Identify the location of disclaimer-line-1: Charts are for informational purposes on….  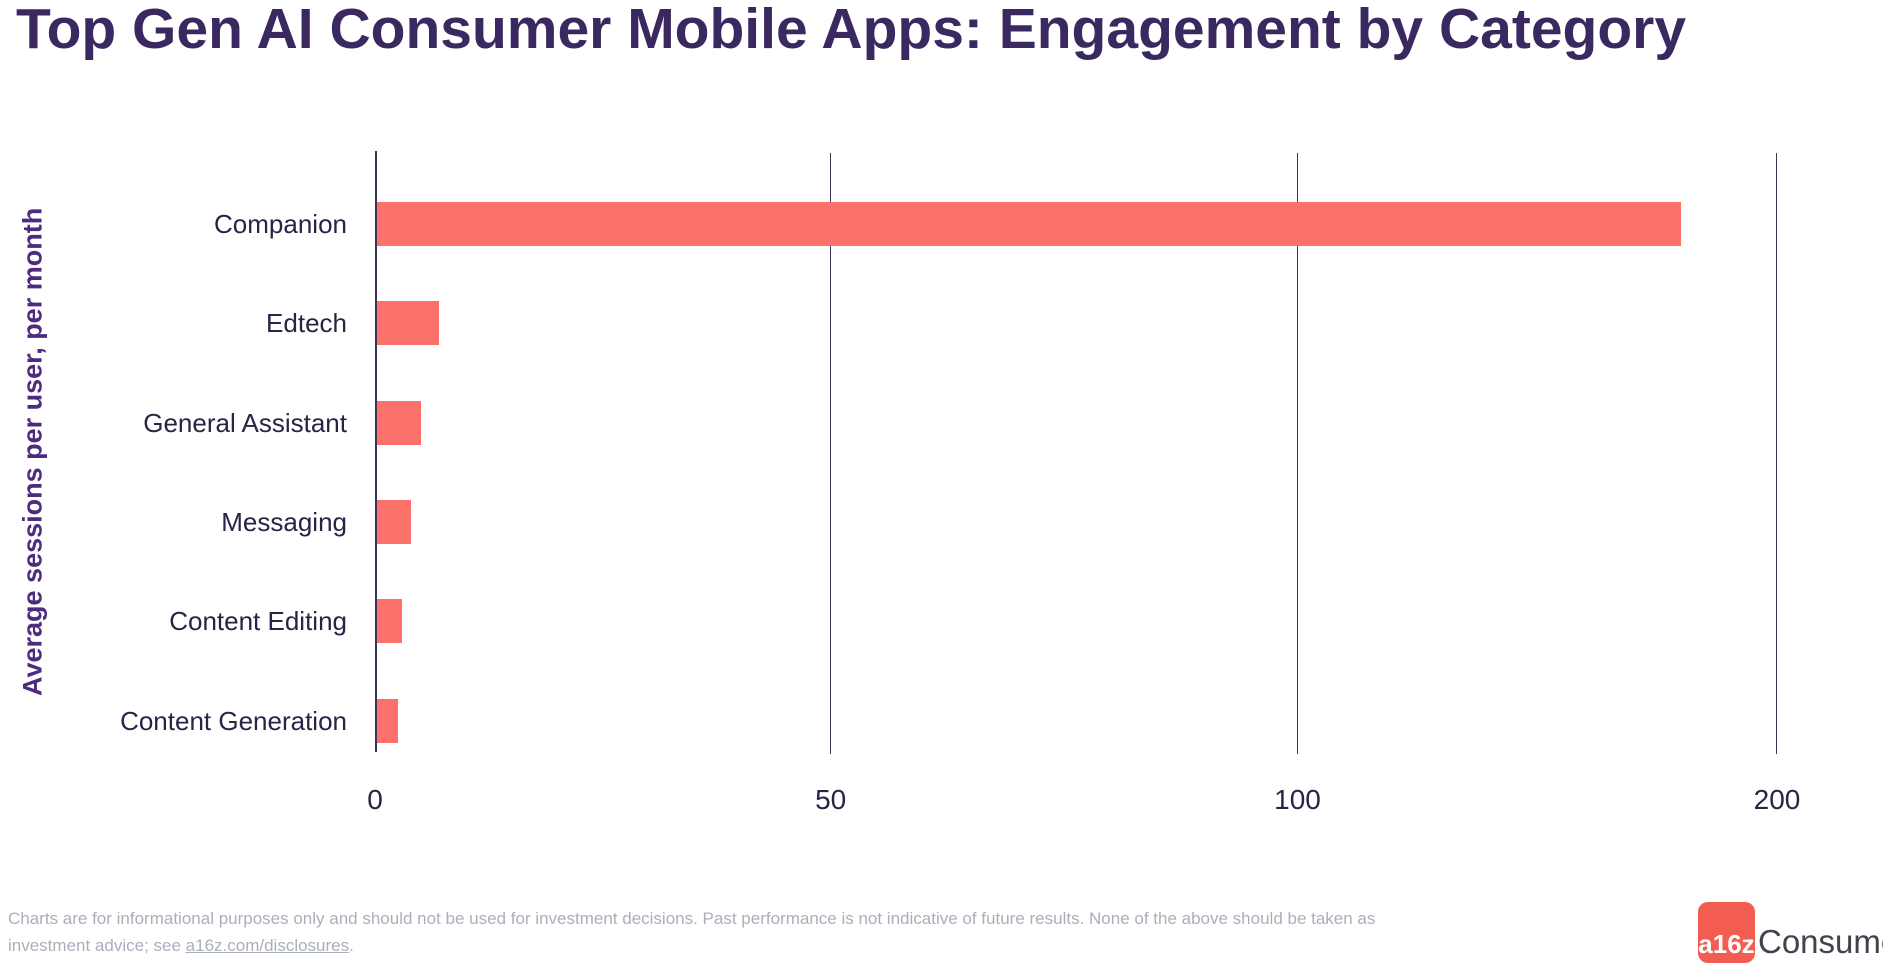
(758, 918).